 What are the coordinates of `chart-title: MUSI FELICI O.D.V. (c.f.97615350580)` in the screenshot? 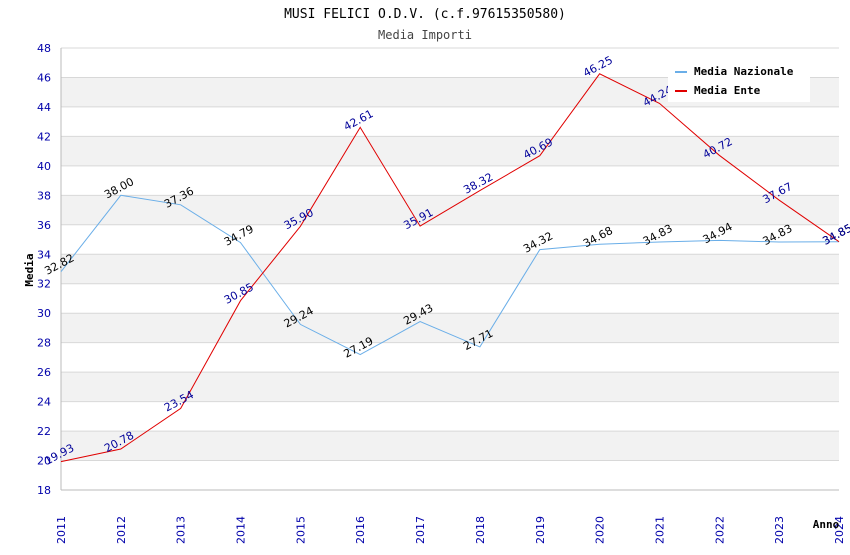 It's located at (425, 14).